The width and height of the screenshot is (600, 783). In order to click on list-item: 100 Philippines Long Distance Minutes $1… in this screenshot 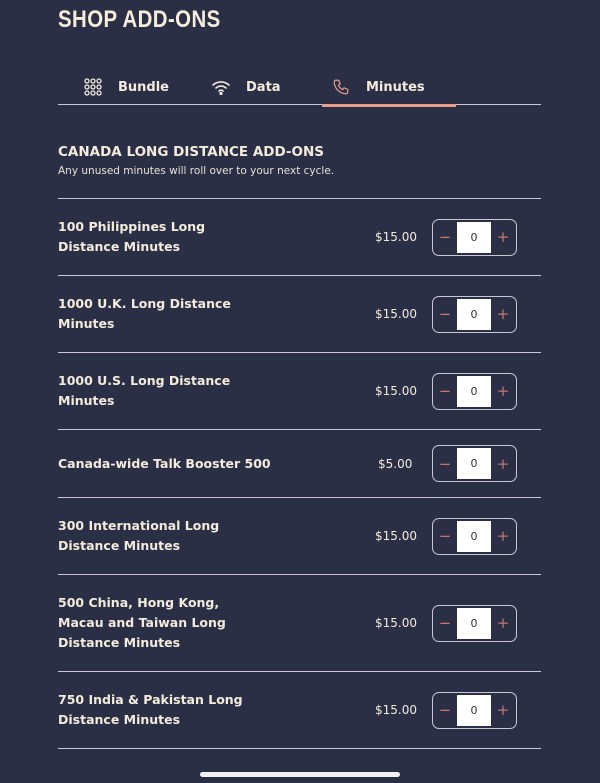, I will do `click(299, 237)`.